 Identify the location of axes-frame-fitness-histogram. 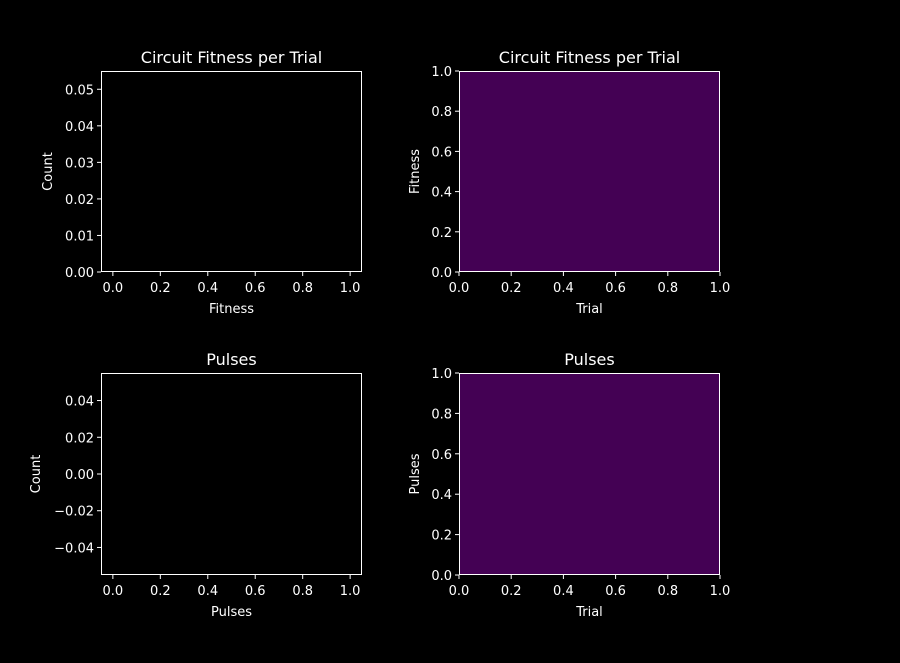
(231, 171).